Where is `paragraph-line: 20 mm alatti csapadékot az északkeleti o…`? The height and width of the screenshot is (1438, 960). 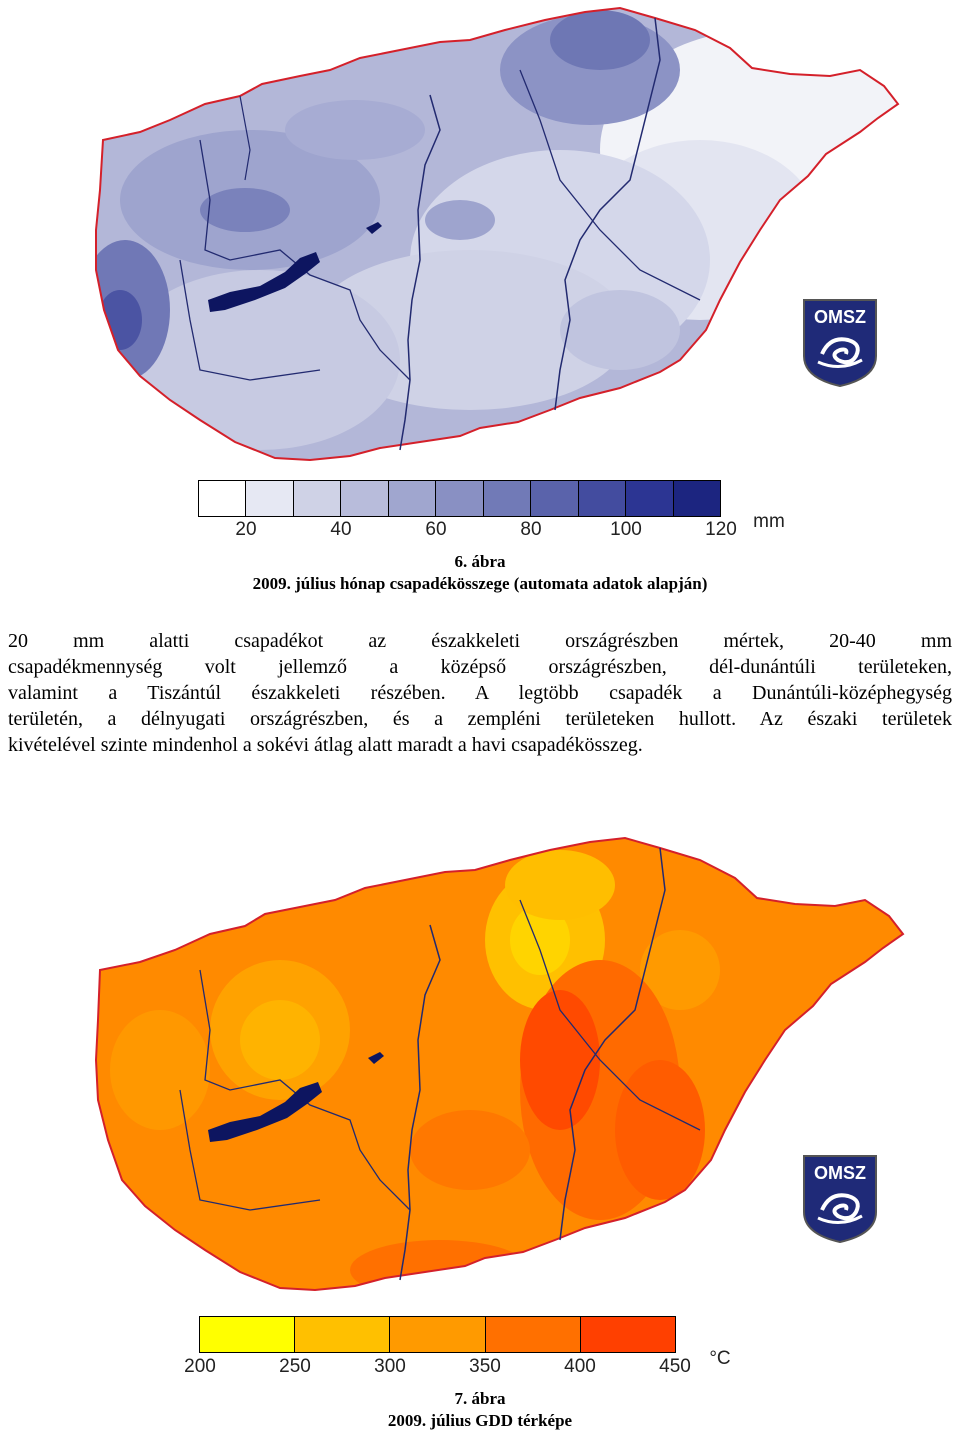
paragraph-line: 20 mm alatti csapadékot az északkeleti o… is located at coordinates (480, 641).